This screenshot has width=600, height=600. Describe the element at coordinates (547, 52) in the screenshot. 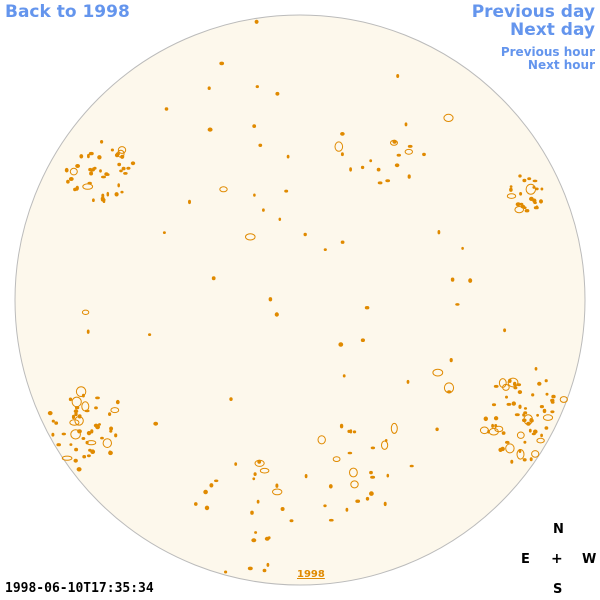

I see `previous-hour-link: Previous hour` at that location.